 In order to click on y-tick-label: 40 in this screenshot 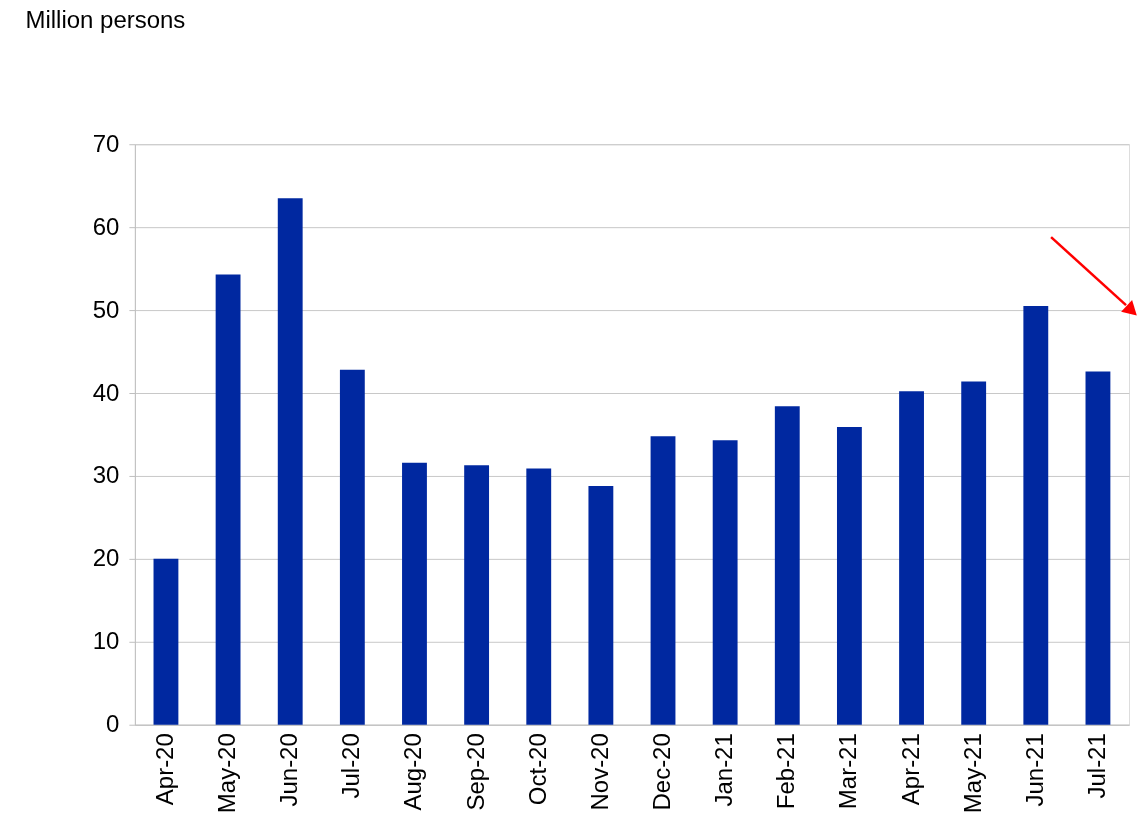, I will do `click(106, 392)`.